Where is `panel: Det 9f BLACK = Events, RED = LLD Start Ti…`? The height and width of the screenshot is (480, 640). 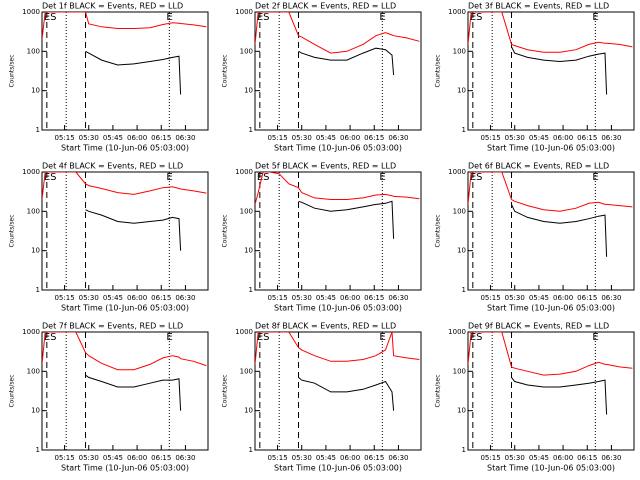 panel: Det 9f BLACK = Events, RED = LLD Start Ti… is located at coordinates (535, 397).